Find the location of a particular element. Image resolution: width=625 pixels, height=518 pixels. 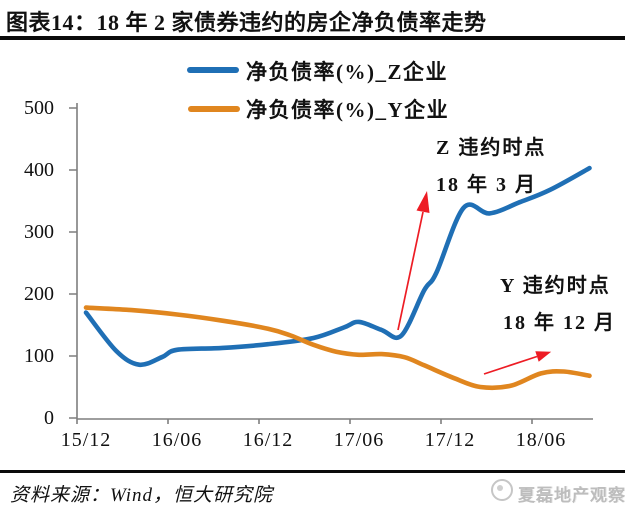

y-tick-label-0: 0 is located at coordinates (49, 418).